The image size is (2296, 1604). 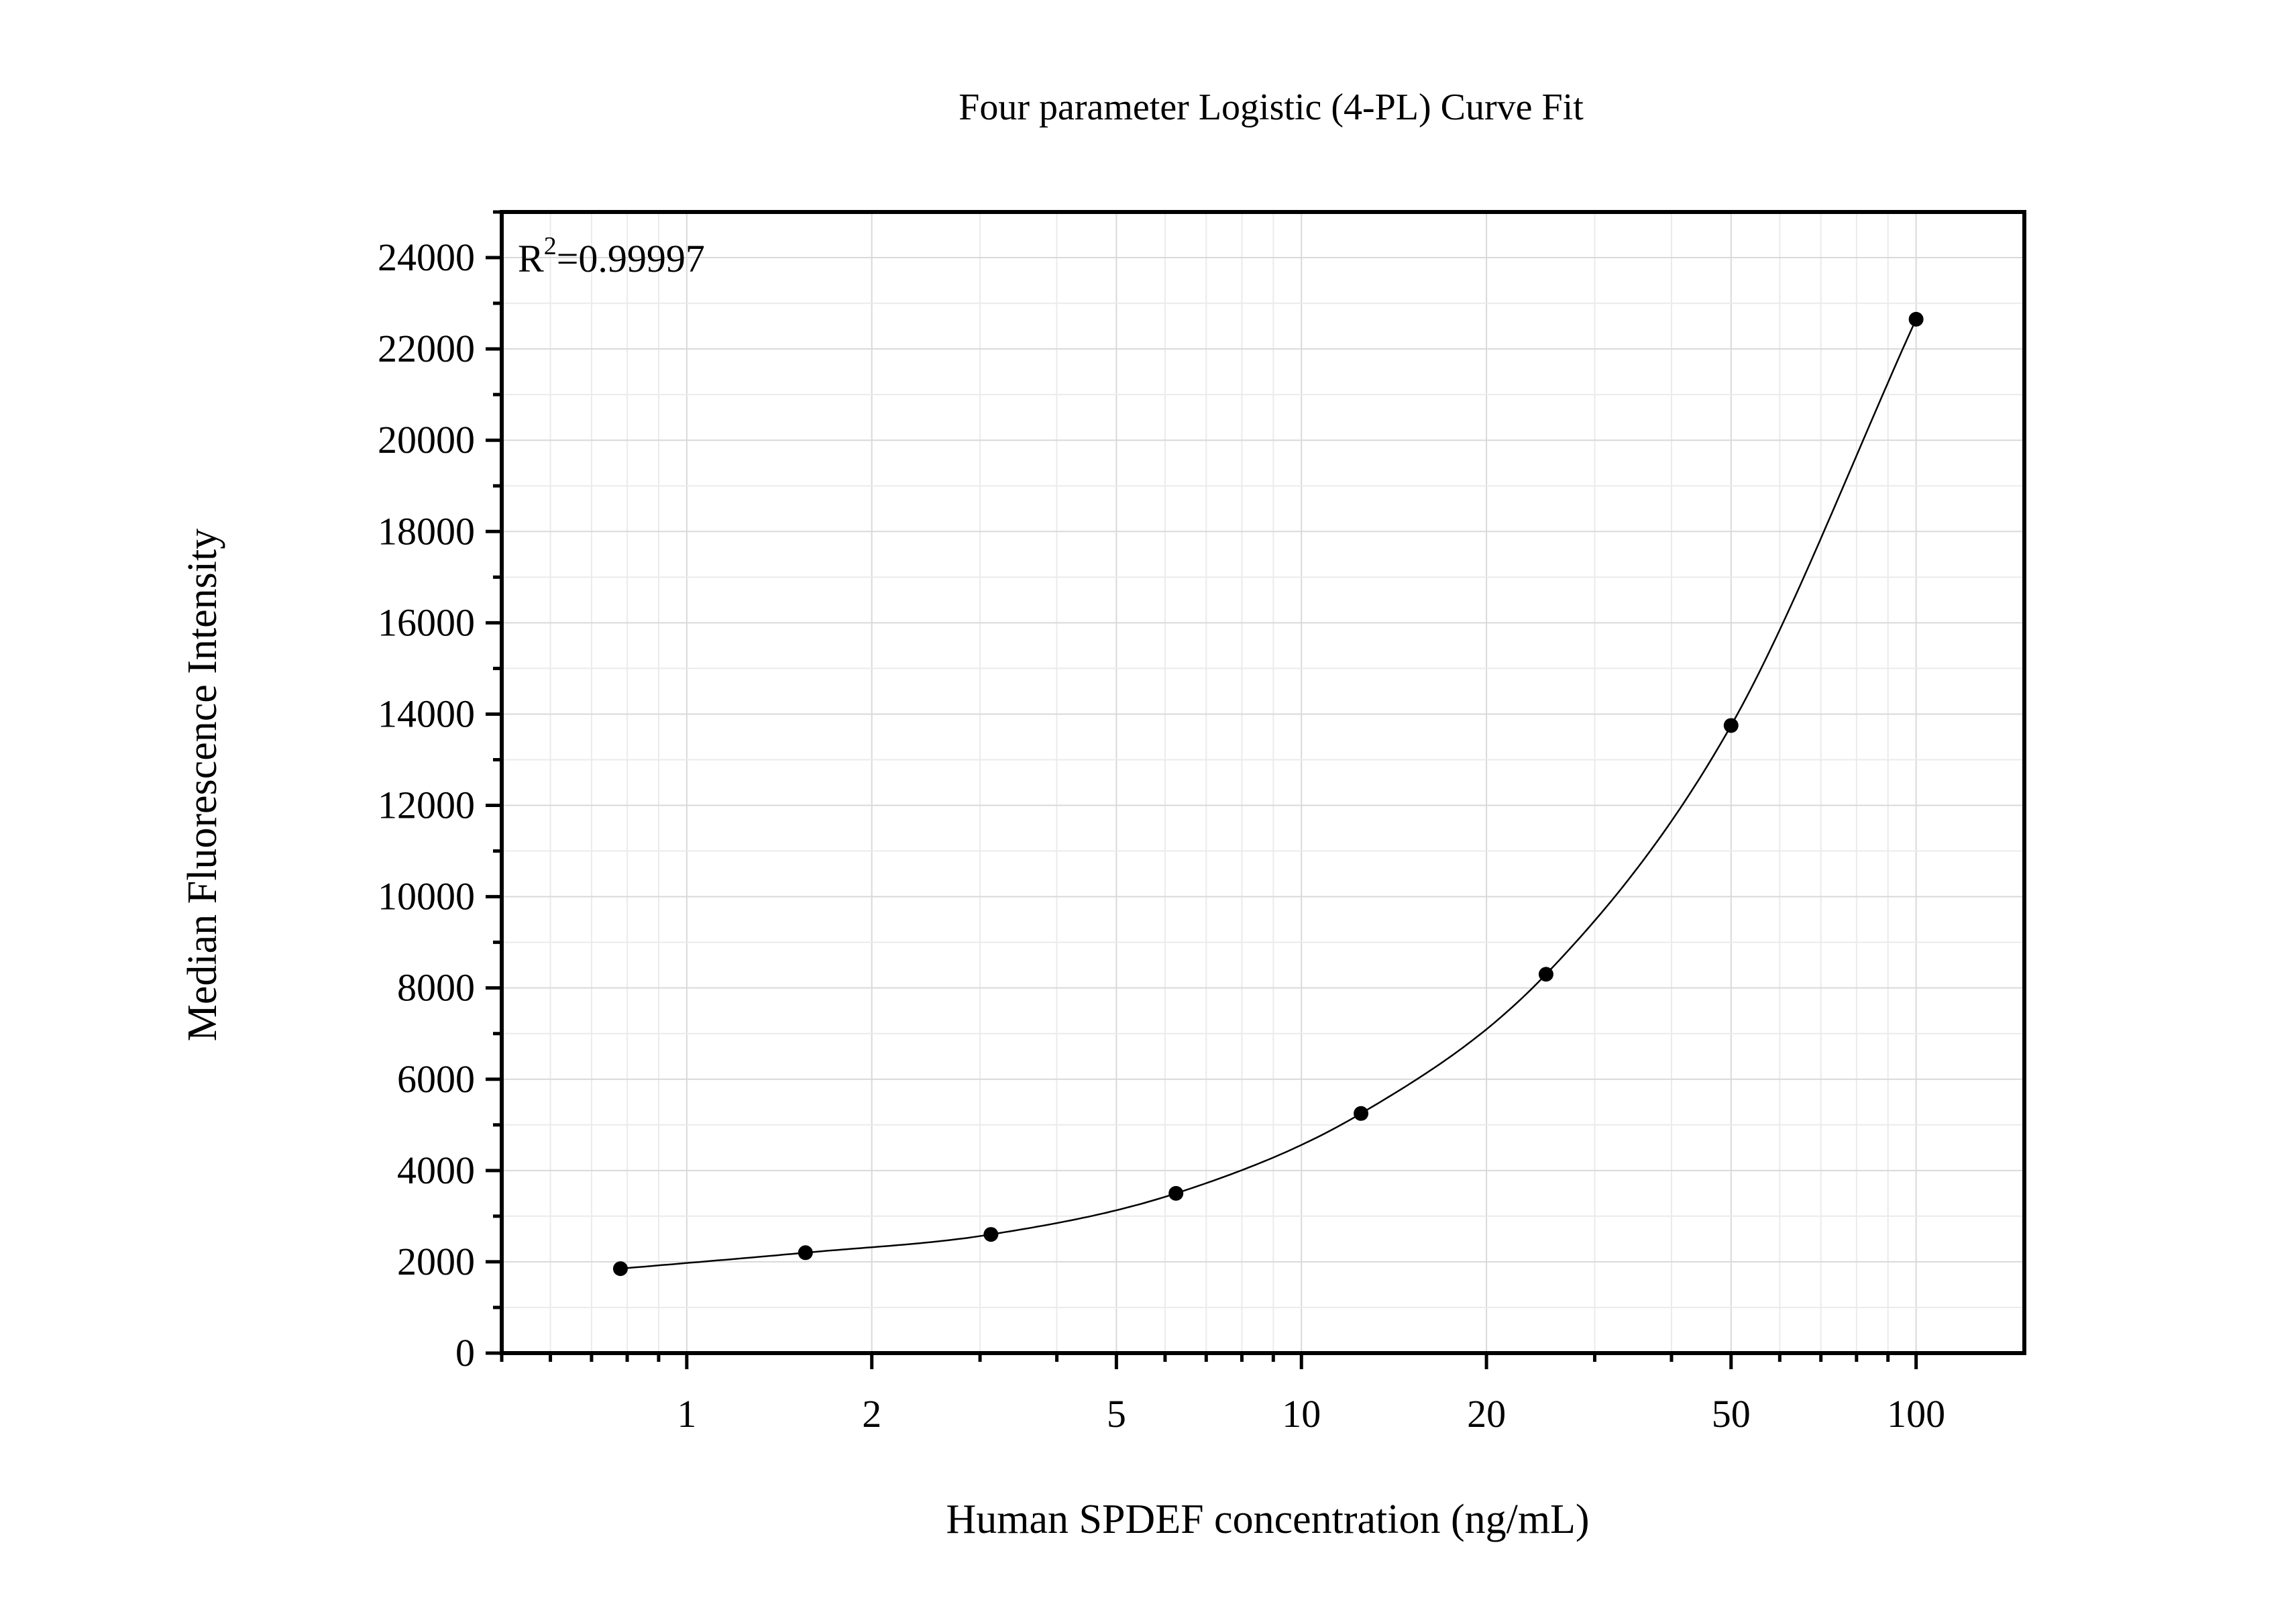 What do you see at coordinates (1486, 1414) in the screenshot?
I see `x-tick-label: 20` at bounding box center [1486, 1414].